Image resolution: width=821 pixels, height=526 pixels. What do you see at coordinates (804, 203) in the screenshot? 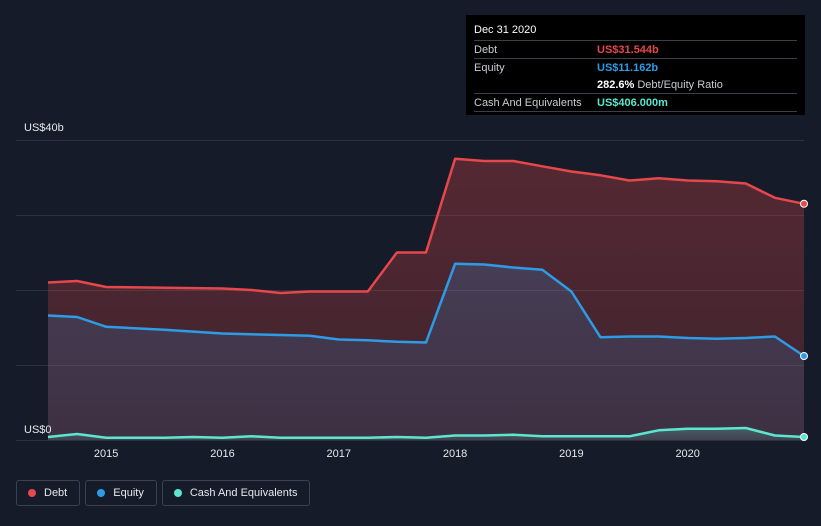
I see `debt-end-marker` at bounding box center [804, 203].